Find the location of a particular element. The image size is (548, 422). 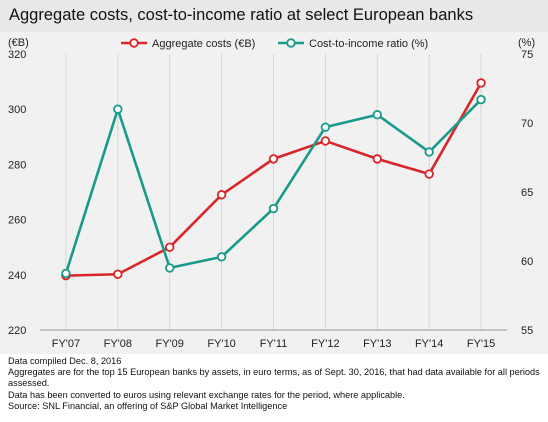

x-tick-label: FY'09 is located at coordinates (170, 344).